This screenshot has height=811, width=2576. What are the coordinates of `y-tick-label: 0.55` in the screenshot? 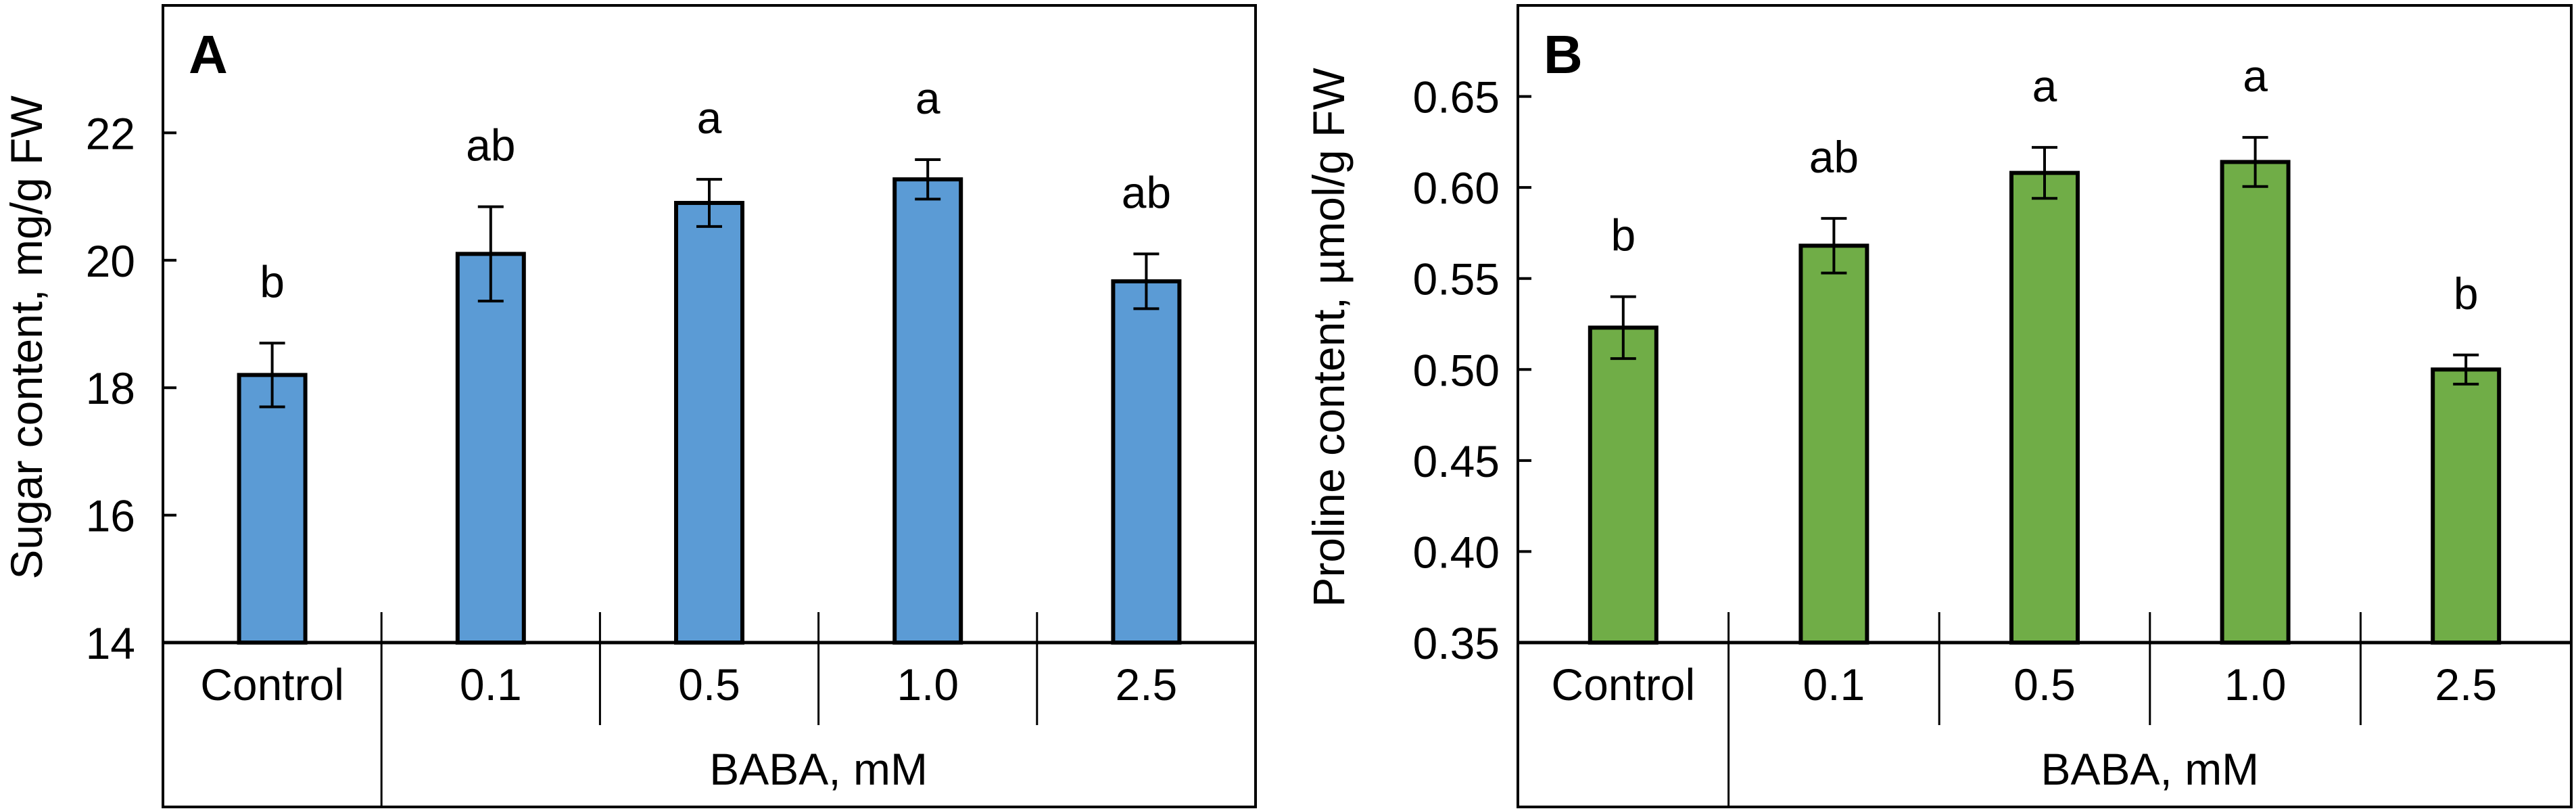 It's located at (1456, 279).